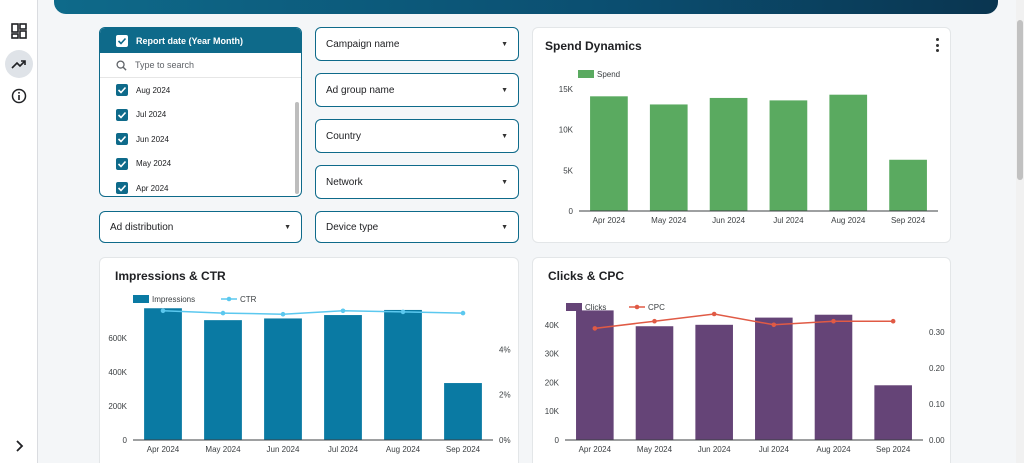 The height and width of the screenshot is (463, 1024). What do you see at coordinates (656, 307) in the screenshot?
I see `legend-label: CPC` at bounding box center [656, 307].